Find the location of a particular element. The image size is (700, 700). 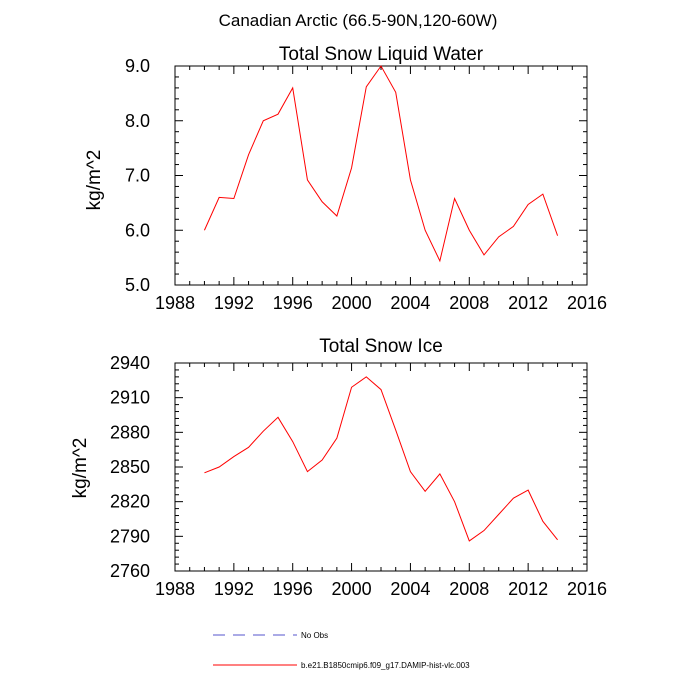

y-tick-label-snow-liquid-water: 8.0 is located at coordinates (137, 121).